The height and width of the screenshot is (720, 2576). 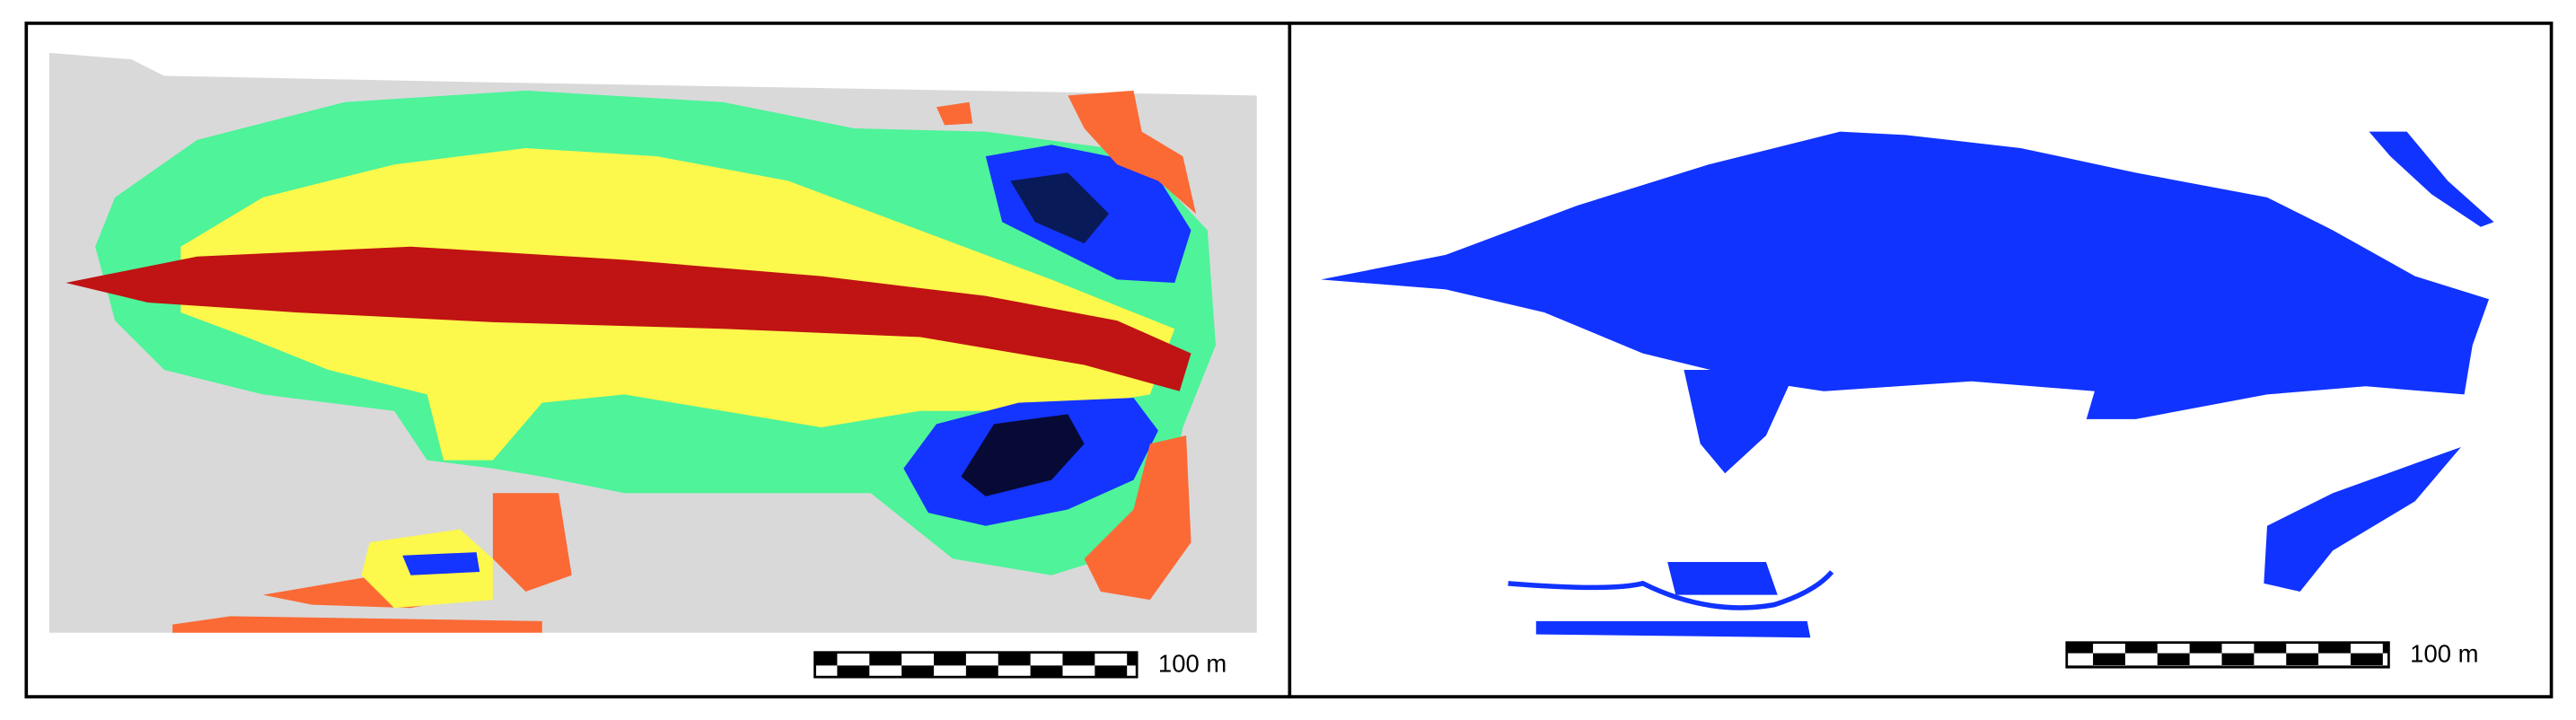 I want to click on channel, so click(x=1671, y=590).